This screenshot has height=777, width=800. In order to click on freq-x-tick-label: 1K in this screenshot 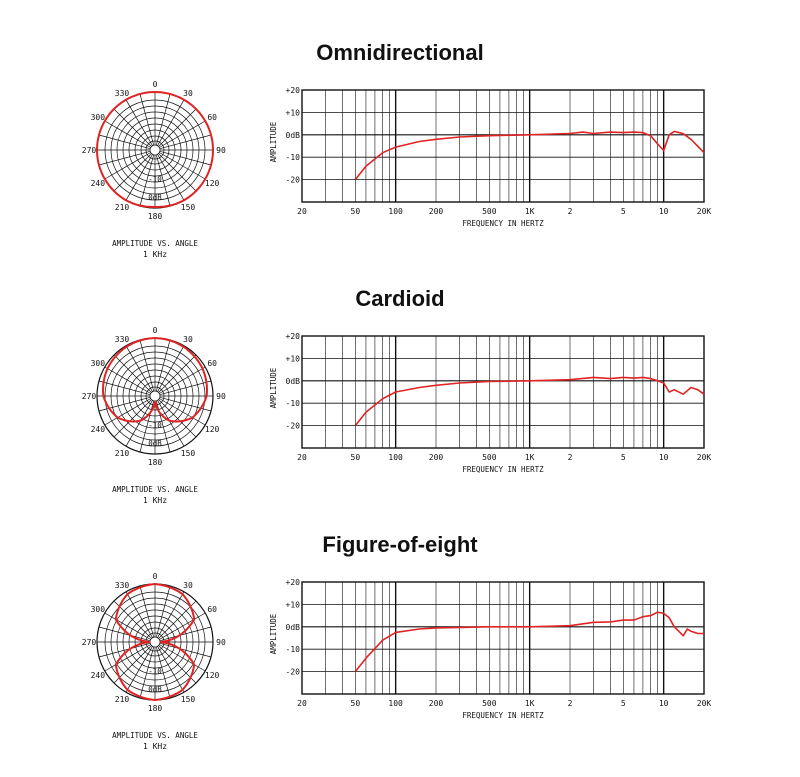, I will do `click(530, 211)`.